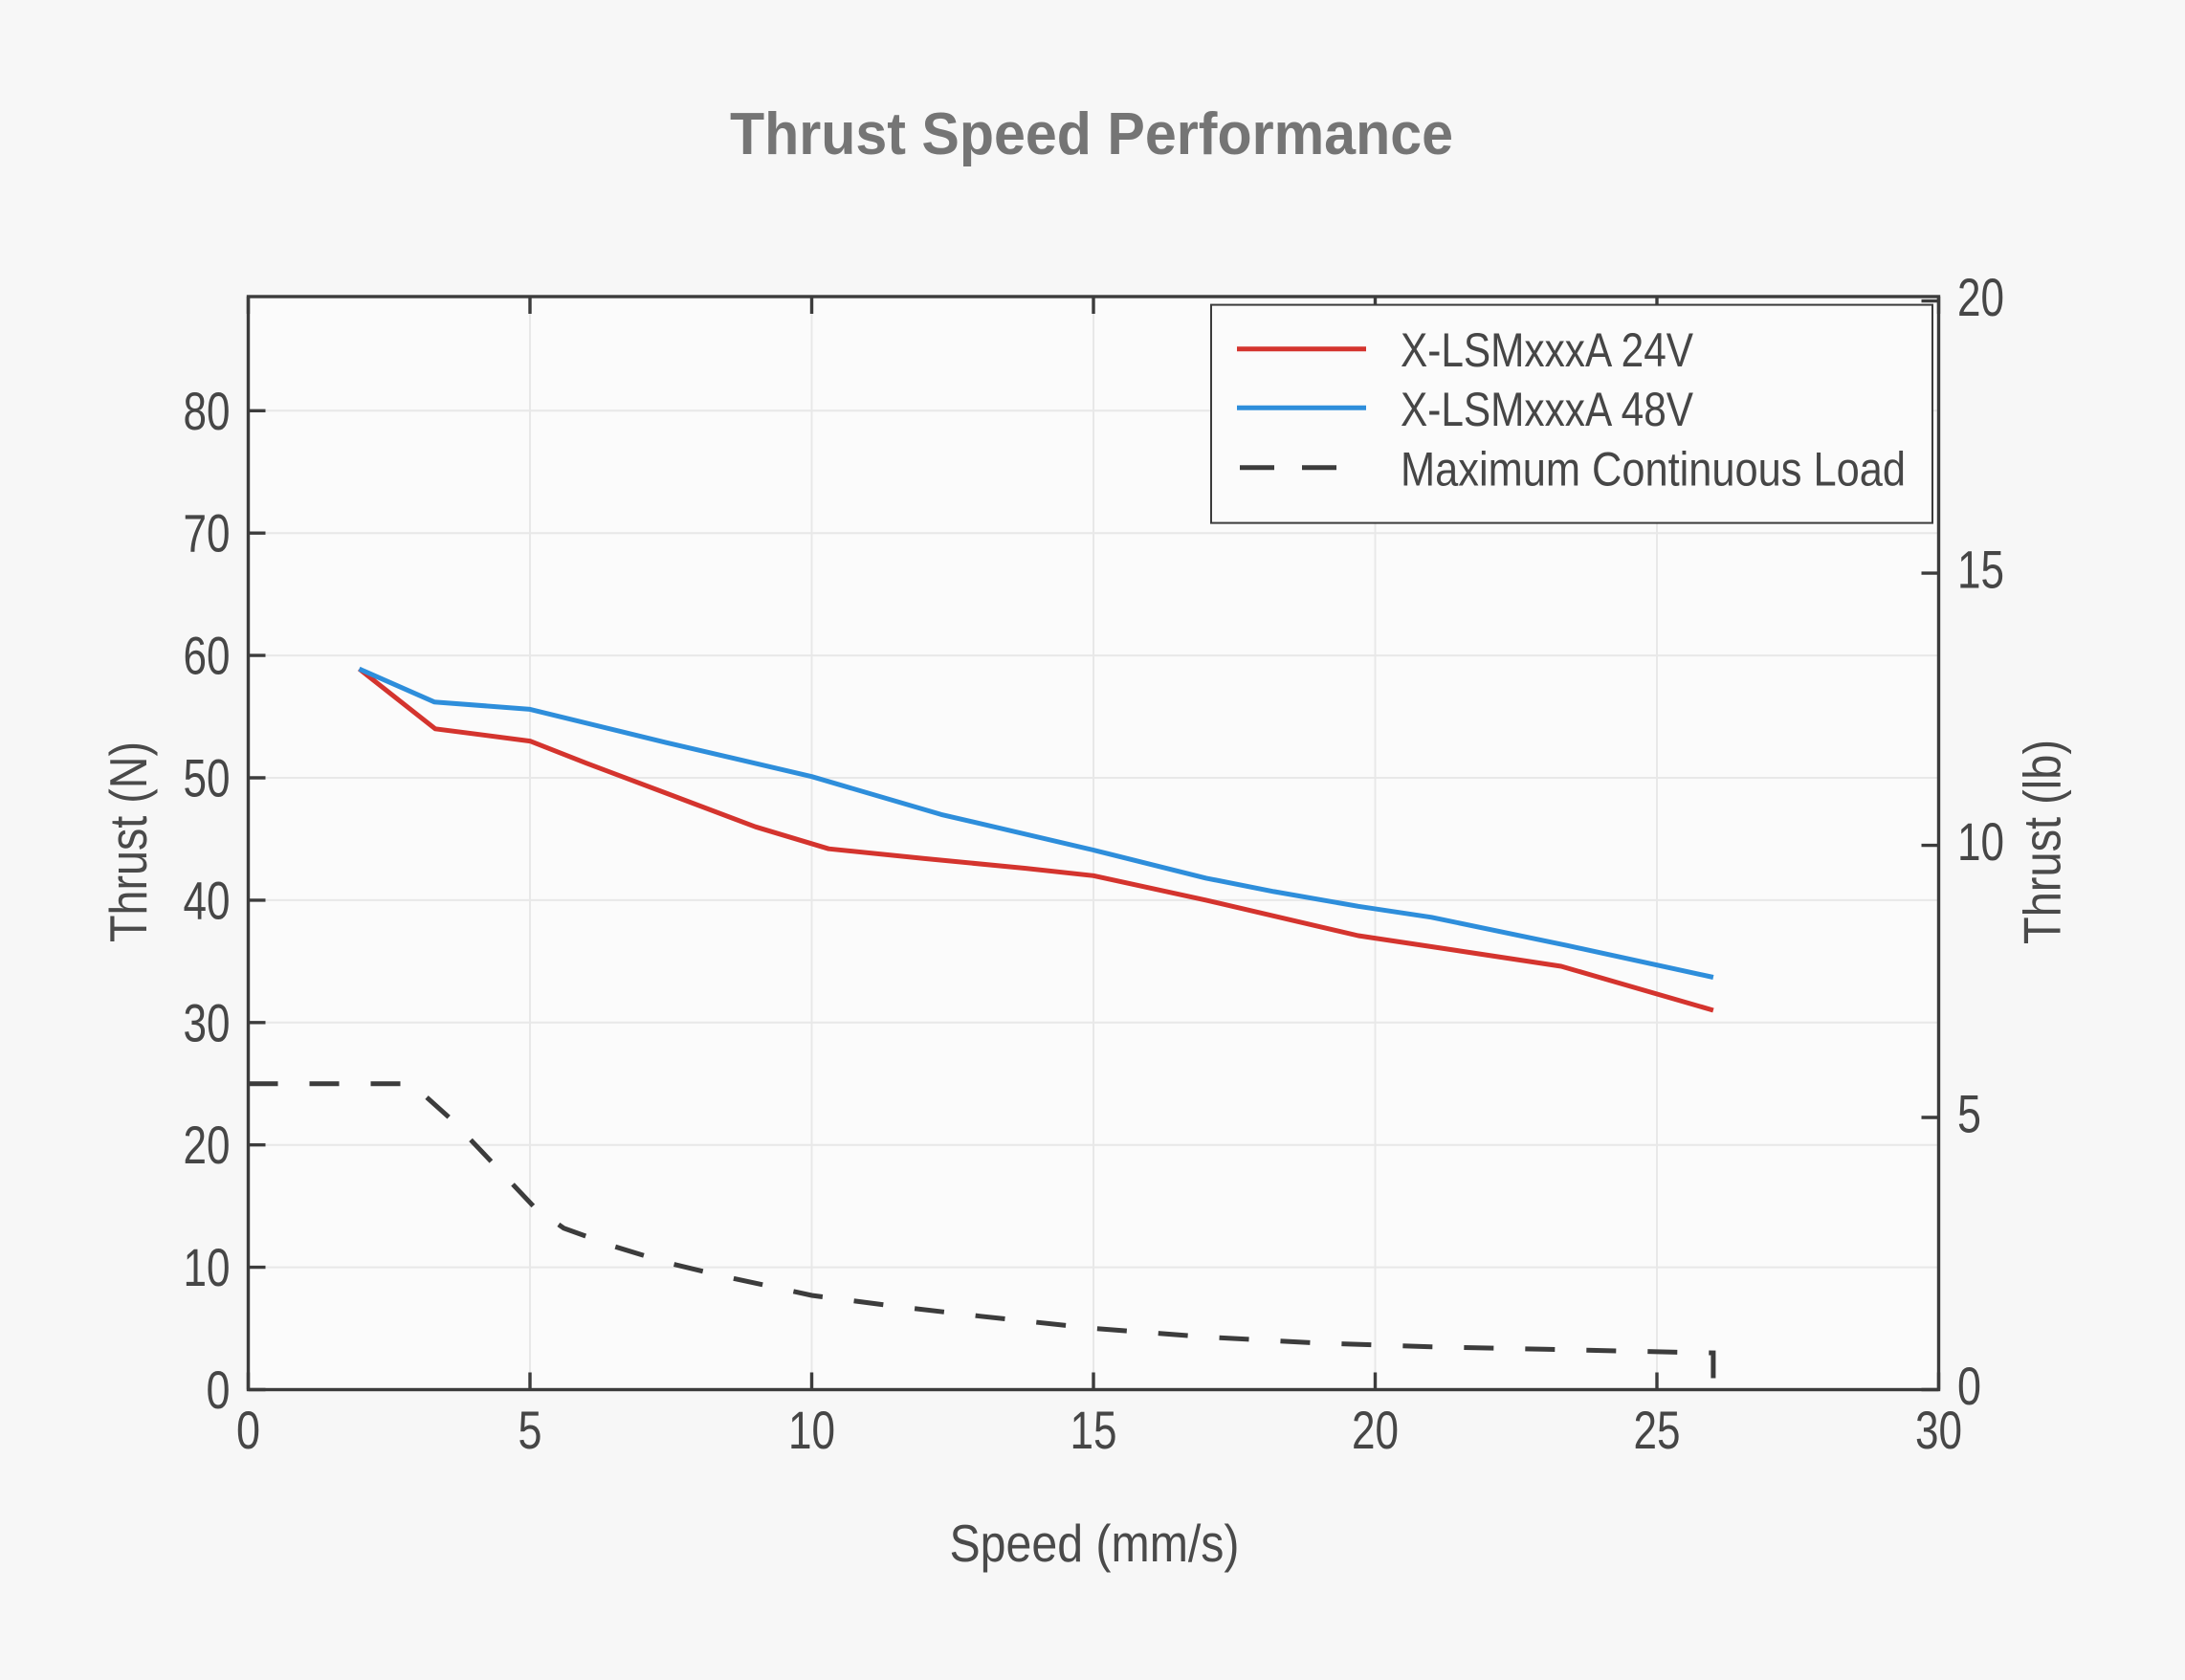 The height and width of the screenshot is (1680, 2185). What do you see at coordinates (128, 842) in the screenshot?
I see `svg-text: Thrust (N)` at bounding box center [128, 842].